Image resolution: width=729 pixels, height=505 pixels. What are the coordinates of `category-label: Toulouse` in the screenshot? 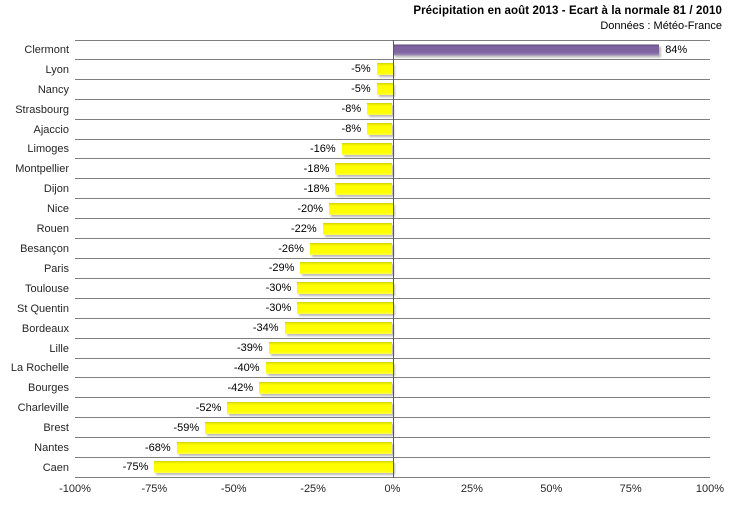 It's located at (46, 288).